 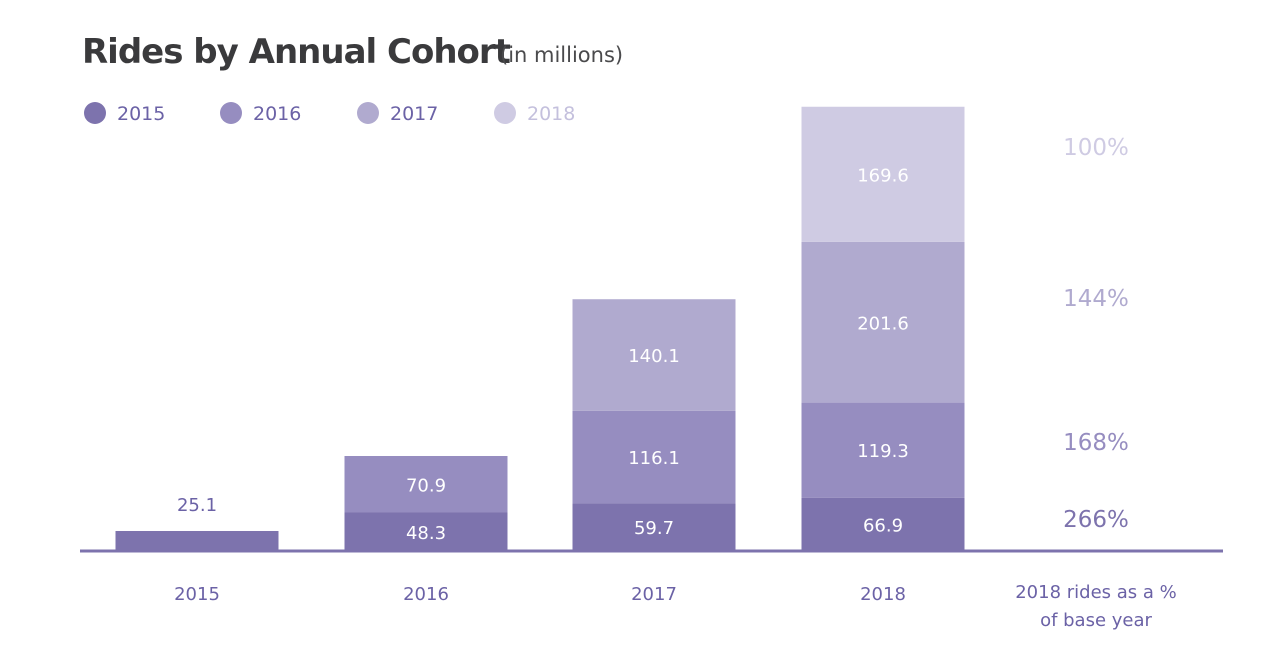 I want to click on data-label-2018-cohort-2015: 66.9, so click(x=883, y=525).